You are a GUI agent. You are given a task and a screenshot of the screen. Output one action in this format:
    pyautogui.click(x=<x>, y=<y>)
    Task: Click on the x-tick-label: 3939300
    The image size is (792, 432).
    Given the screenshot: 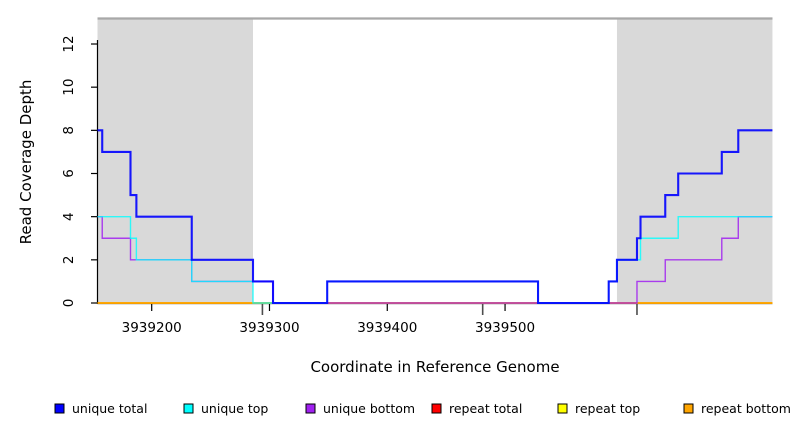 What is the action you would take?
    pyautogui.click(x=269, y=328)
    